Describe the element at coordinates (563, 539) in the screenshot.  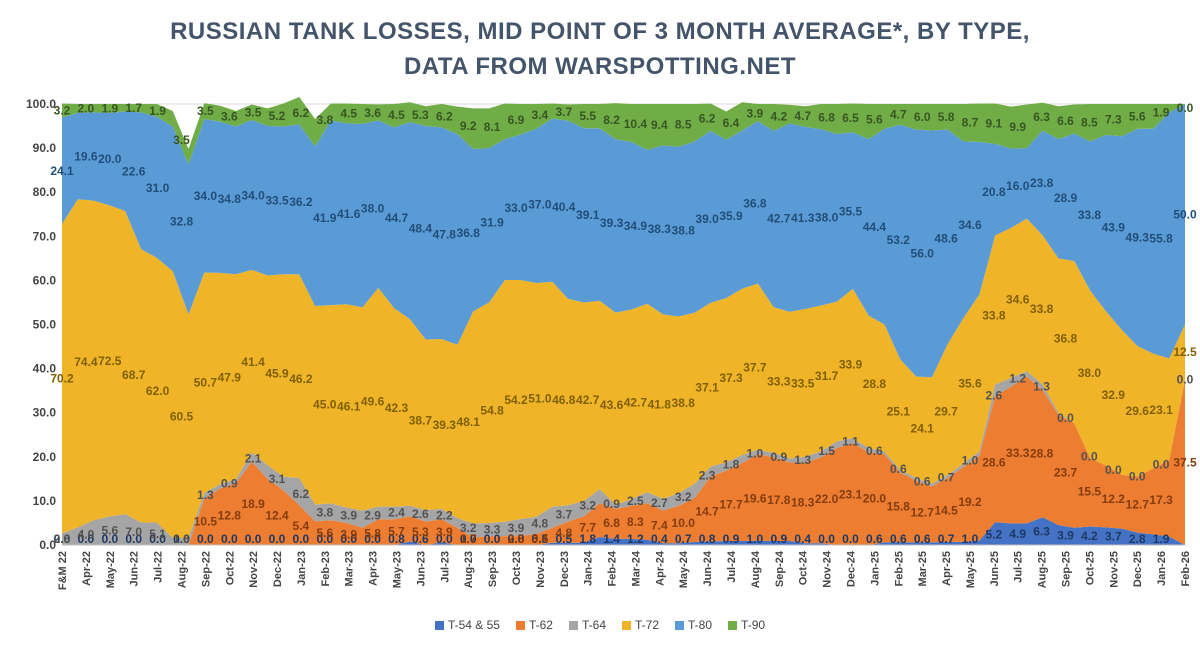
I see `data-label: 0.5` at that location.